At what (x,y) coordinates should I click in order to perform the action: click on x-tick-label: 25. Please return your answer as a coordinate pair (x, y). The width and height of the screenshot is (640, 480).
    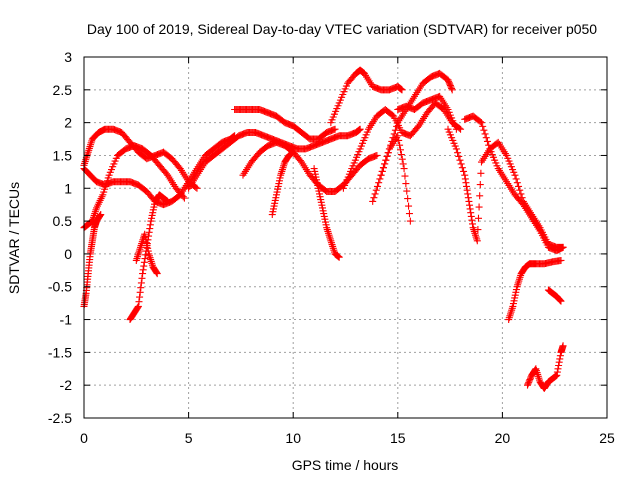
    Looking at the image, I should click on (607, 438).